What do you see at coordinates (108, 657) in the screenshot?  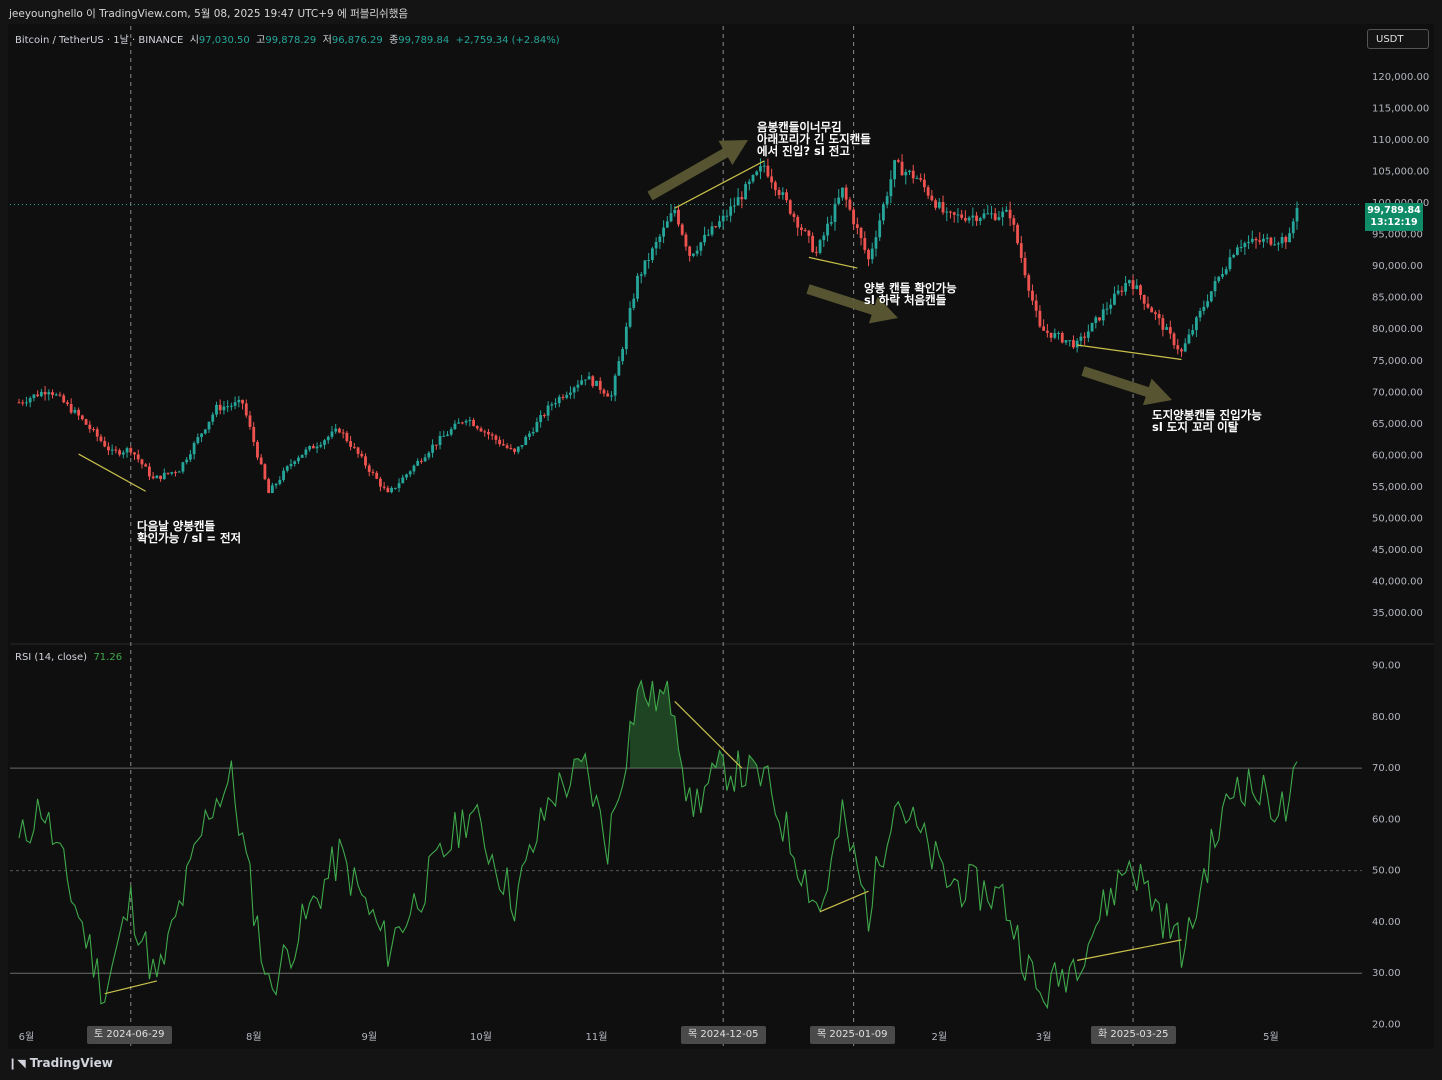 I see `rsi-value: 71.26` at bounding box center [108, 657].